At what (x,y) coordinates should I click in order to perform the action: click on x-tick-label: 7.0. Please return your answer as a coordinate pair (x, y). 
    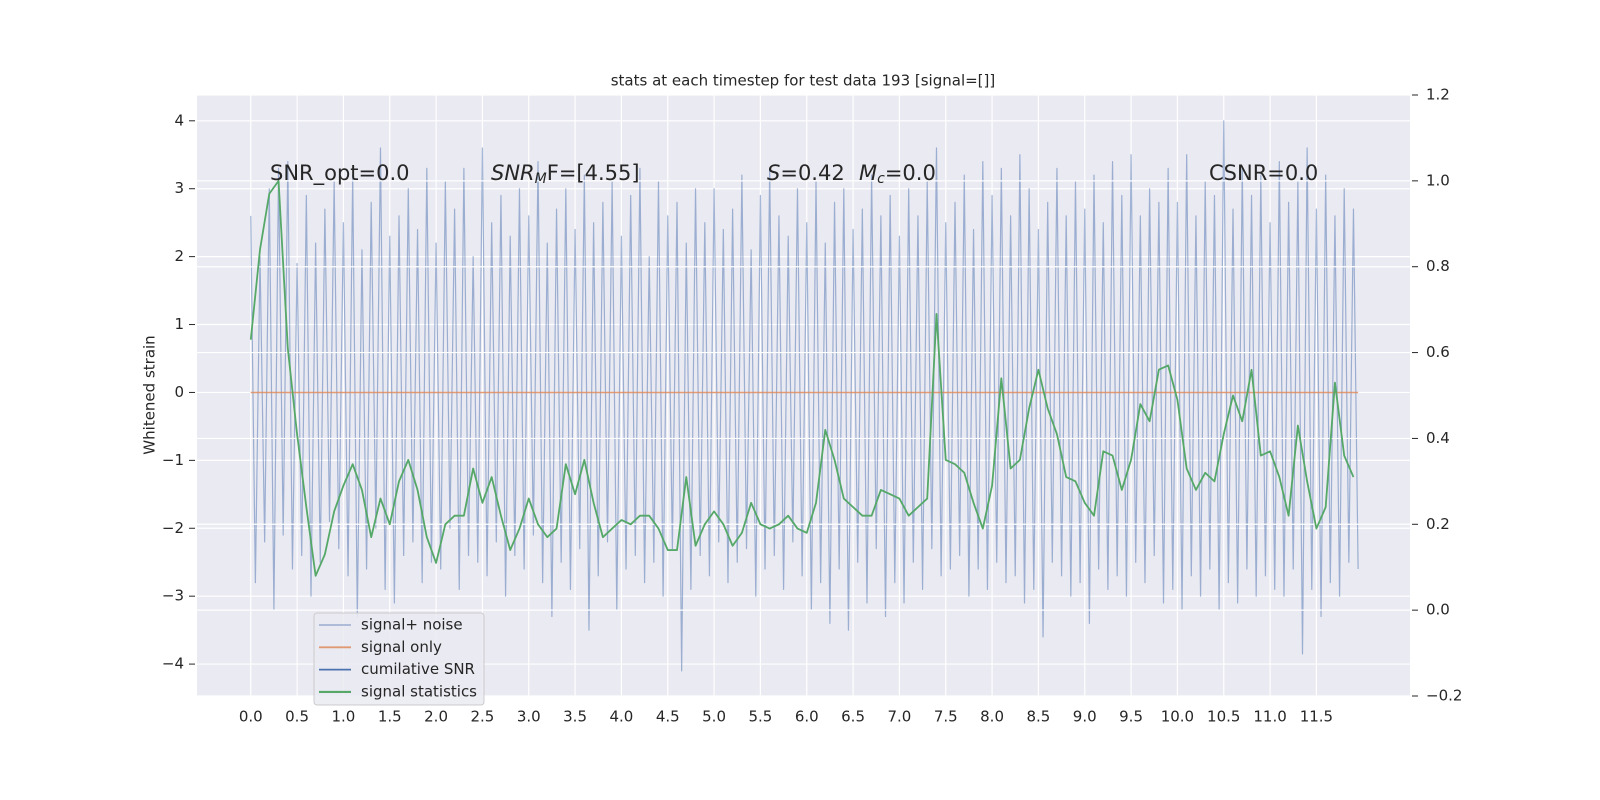
    Looking at the image, I should click on (899, 717).